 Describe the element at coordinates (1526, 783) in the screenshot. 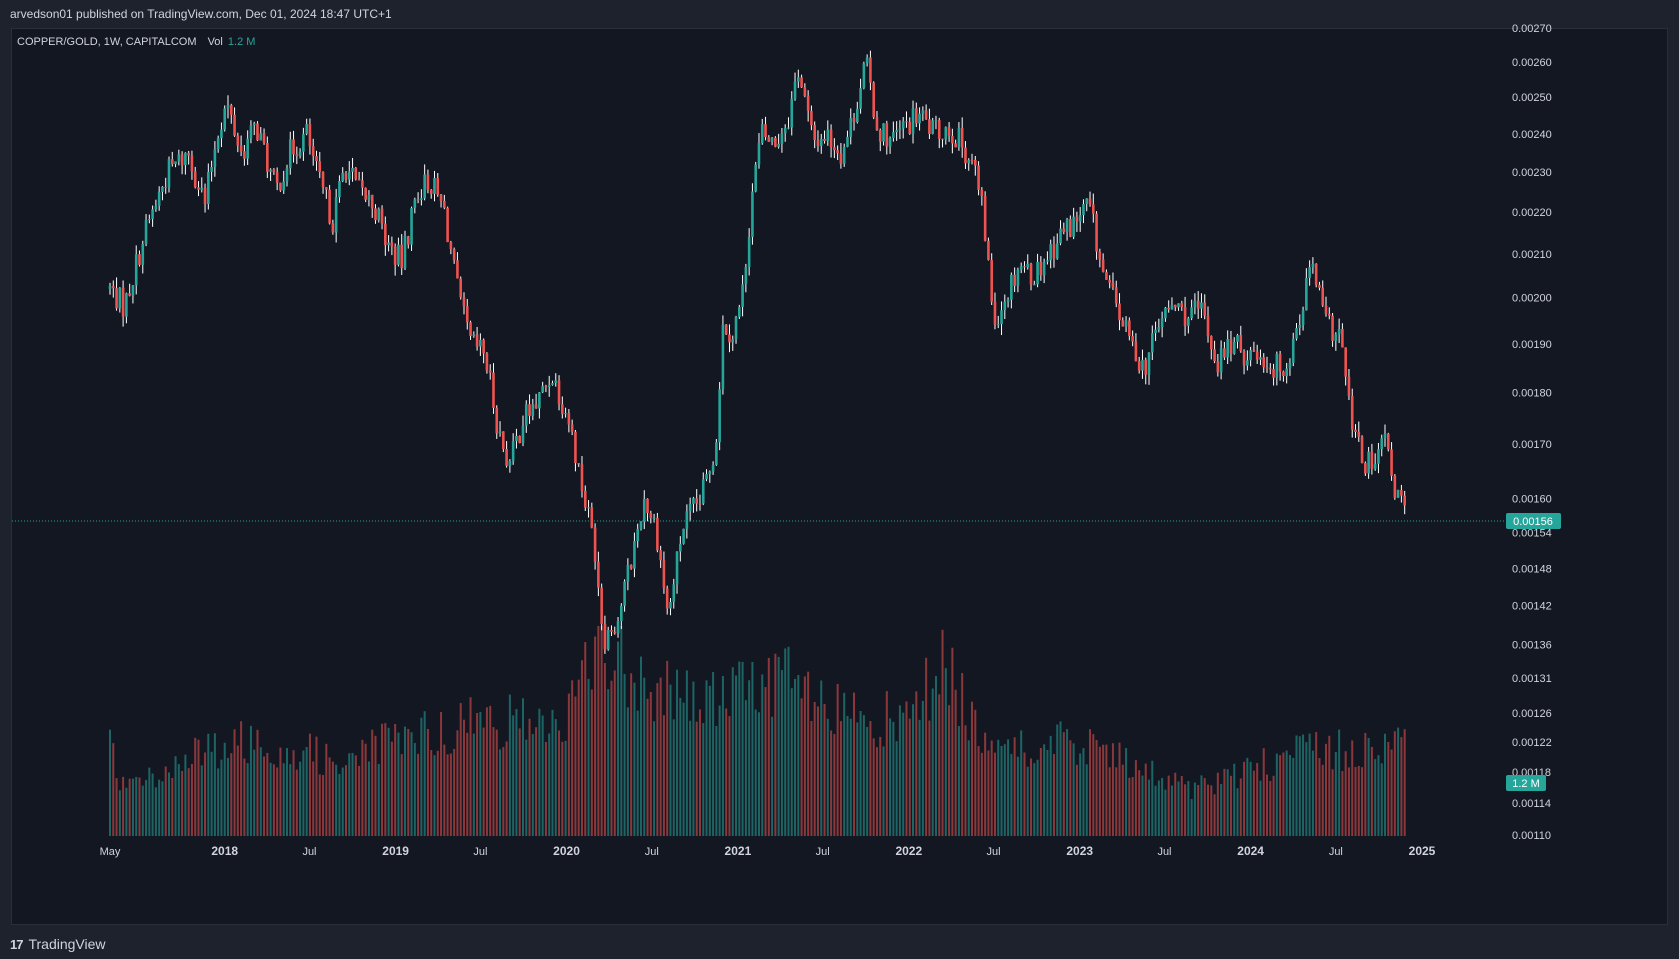

I see `last-volume-badge: 1.2 M` at that location.